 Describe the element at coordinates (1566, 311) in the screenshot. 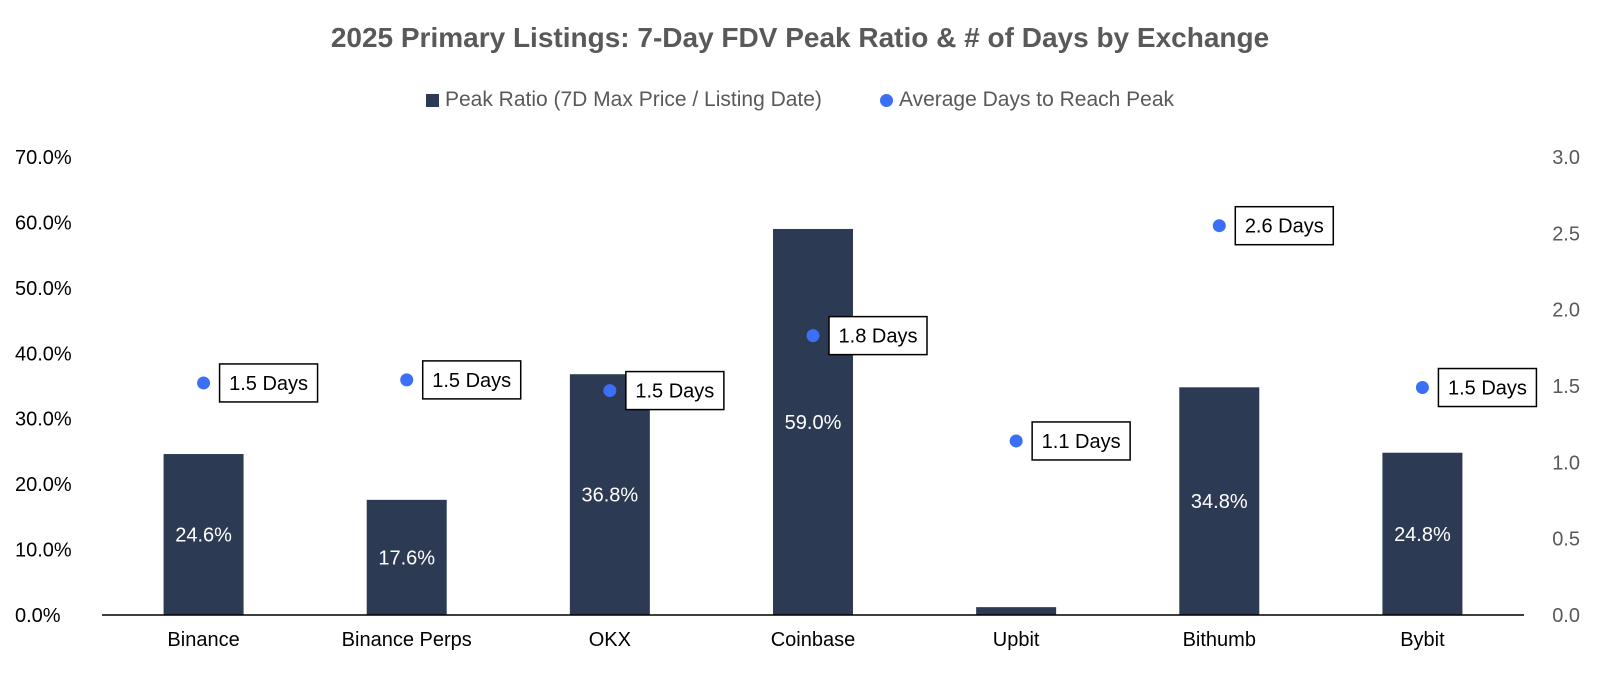

I see `y-right-tick-label: 2.0` at that location.